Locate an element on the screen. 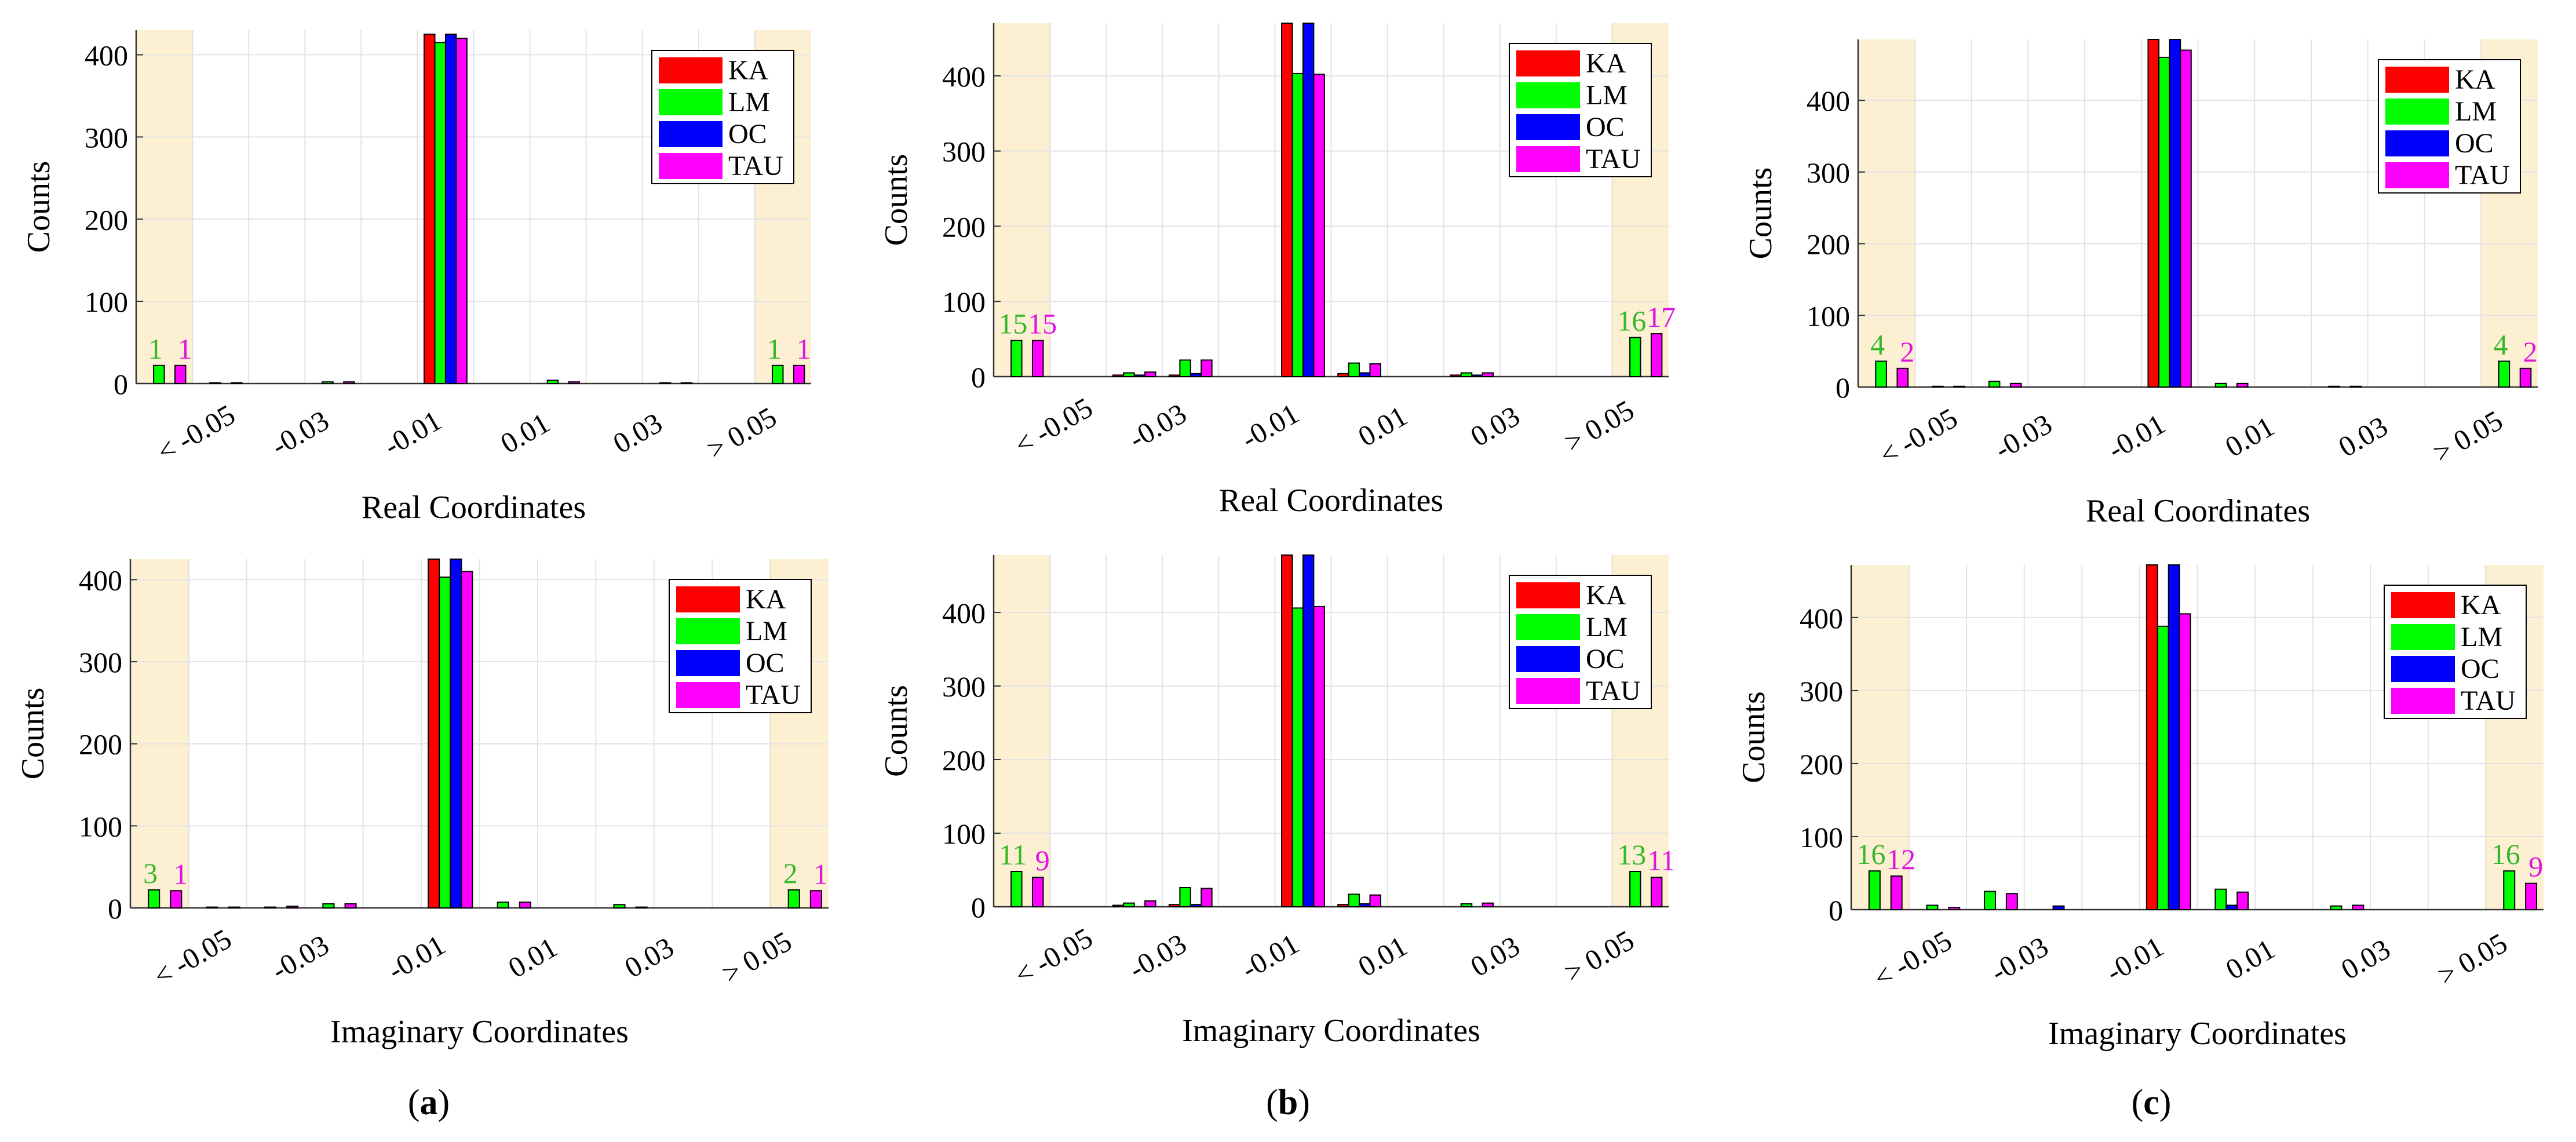 The image size is (2576, 1142). caption-a: (a) is located at coordinates (429, 1102).